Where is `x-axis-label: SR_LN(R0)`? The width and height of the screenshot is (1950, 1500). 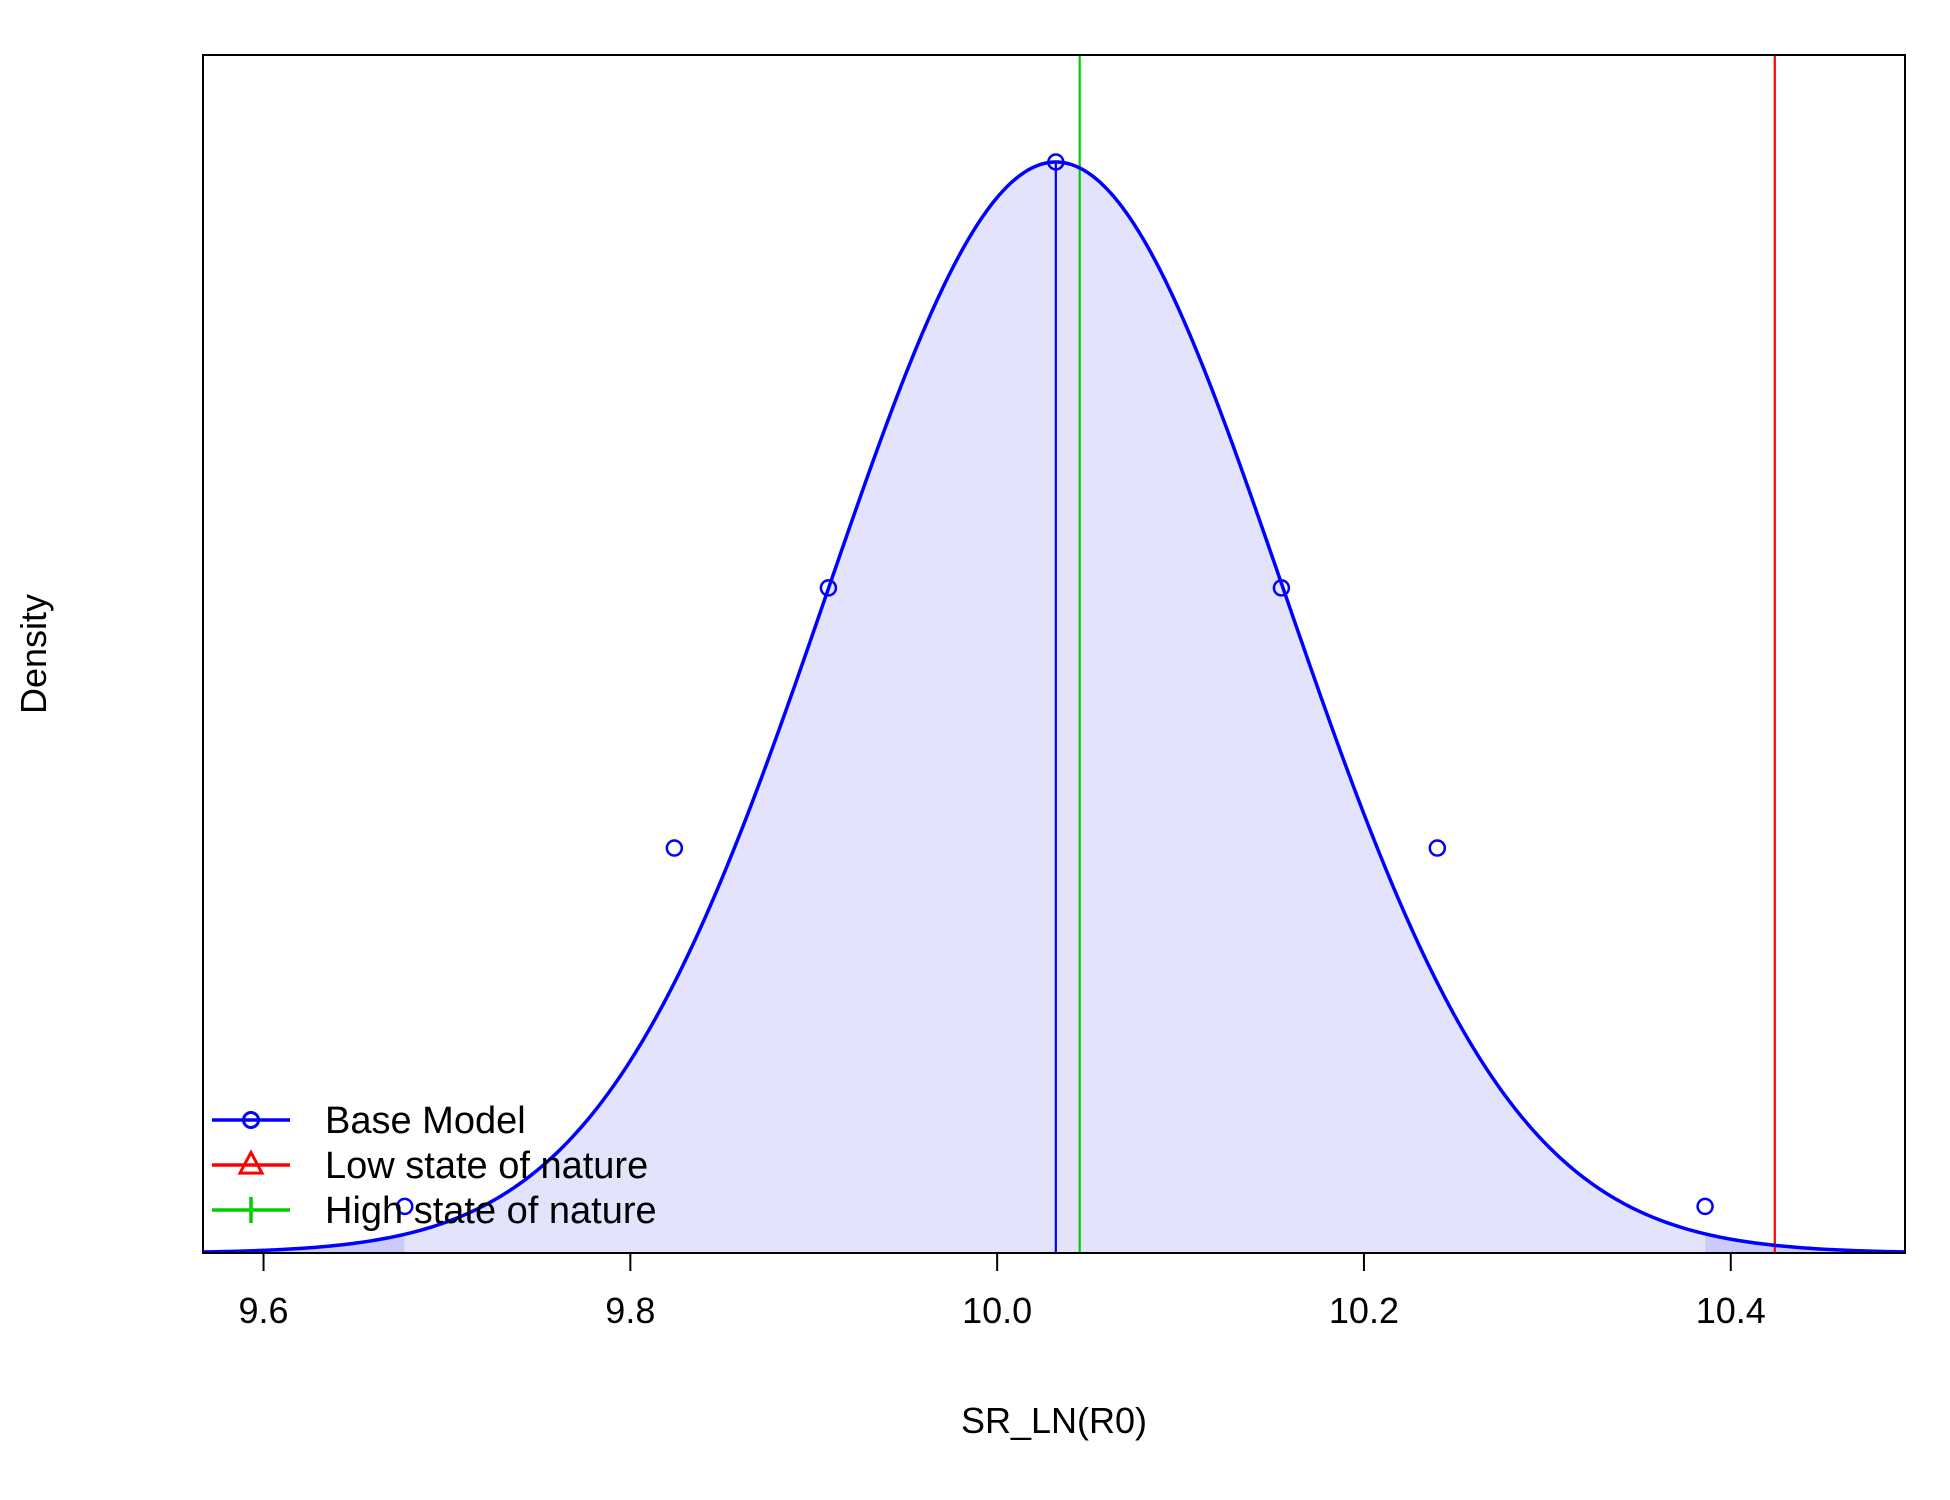 x-axis-label: SR_LN(R0) is located at coordinates (1054, 1420).